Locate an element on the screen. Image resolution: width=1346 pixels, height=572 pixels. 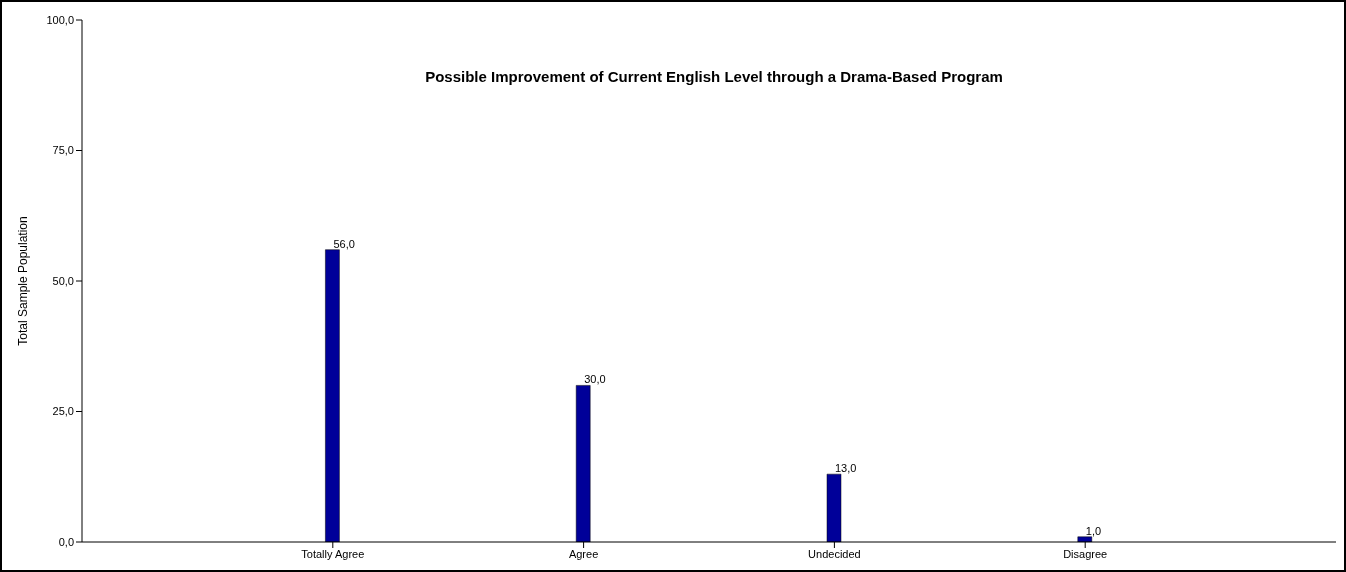
y-tick-label: 25,0 is located at coordinates (63, 411).